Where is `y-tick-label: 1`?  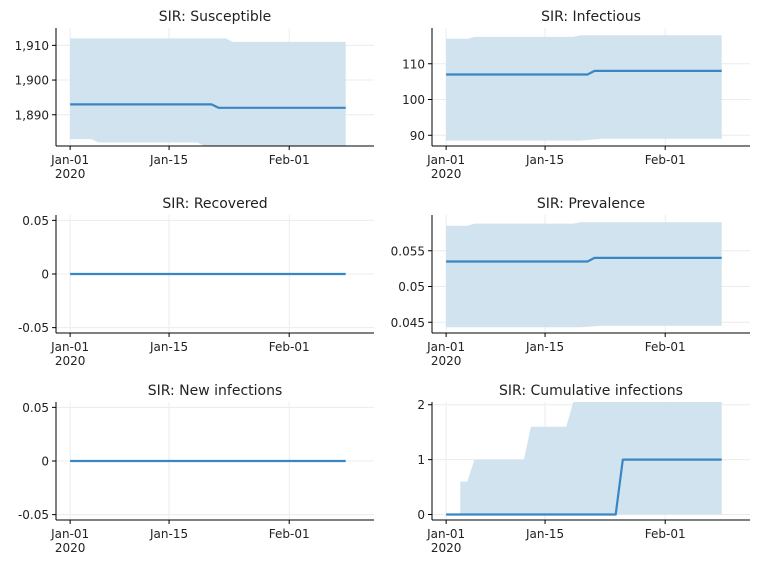 y-tick-label: 1 is located at coordinates (421, 460).